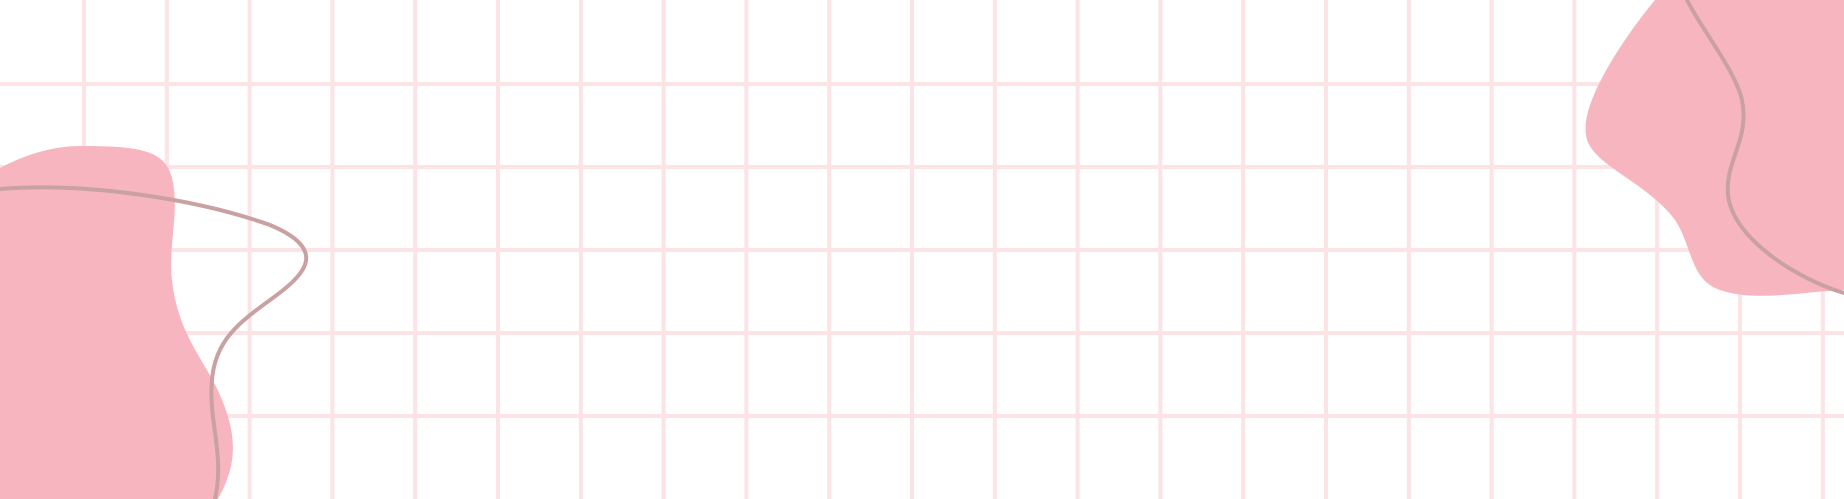 The width and height of the screenshot is (1844, 499). I want to click on left-squiggle-line, so click(154, 342).